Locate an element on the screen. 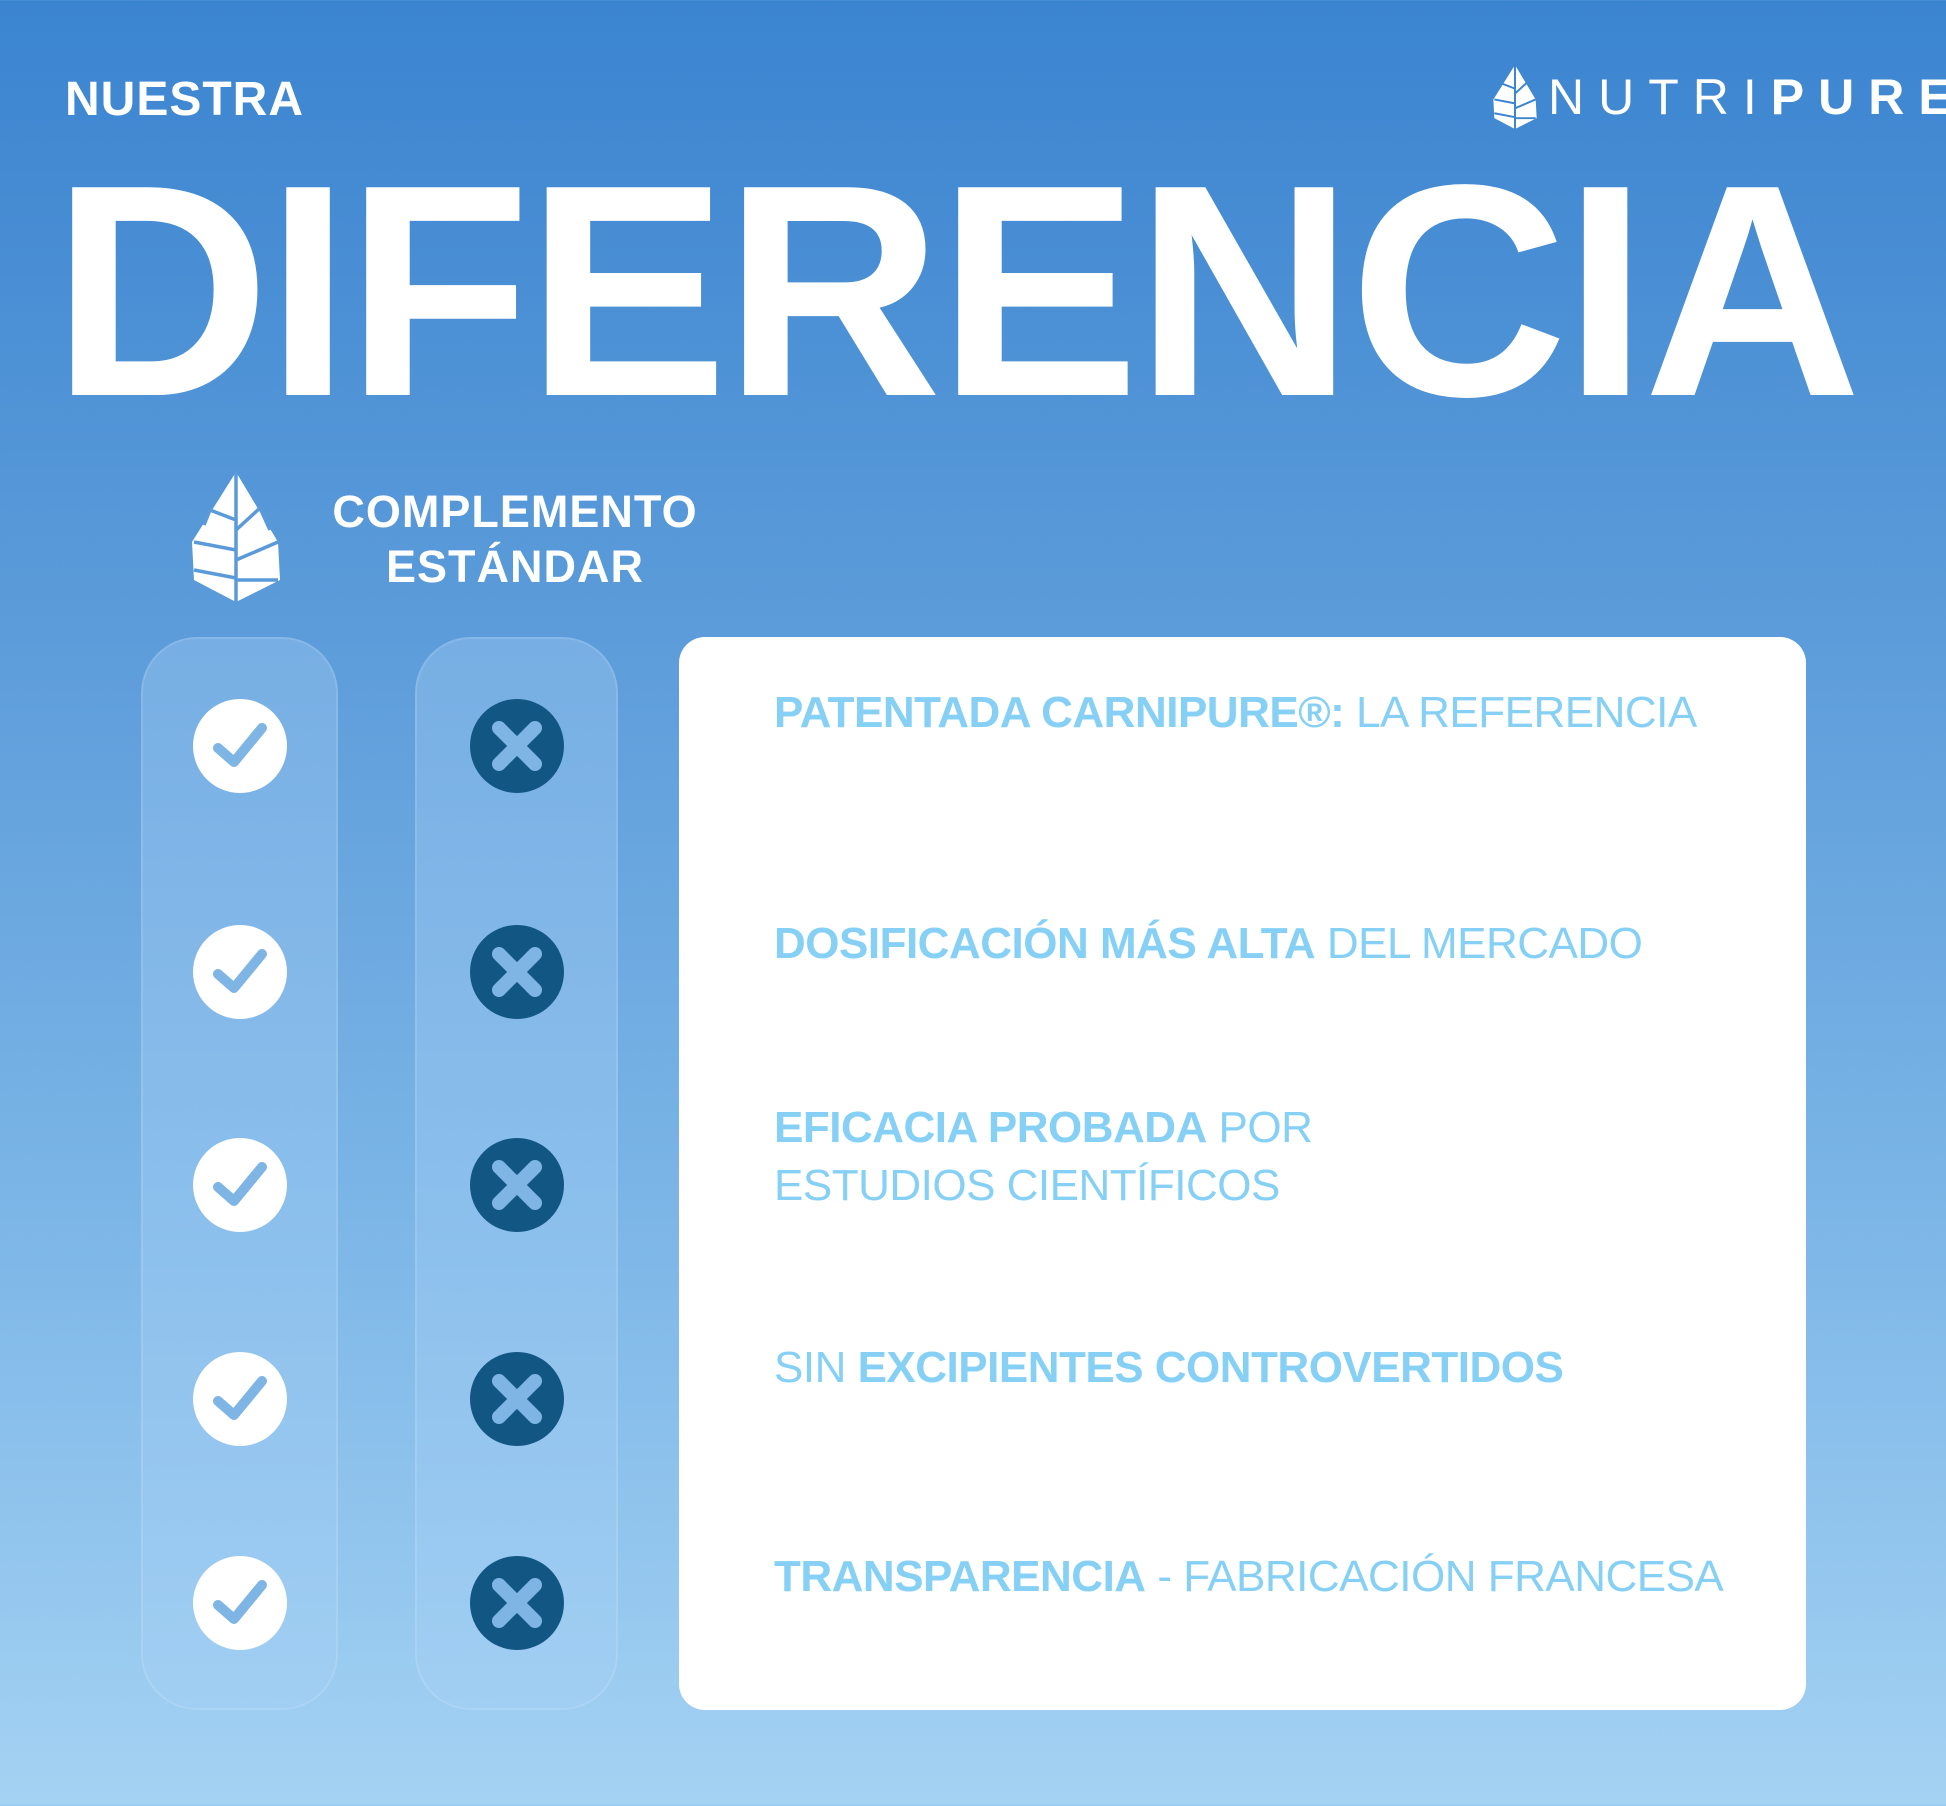  brand-name-light: NUTRI is located at coordinates (1659, 97).